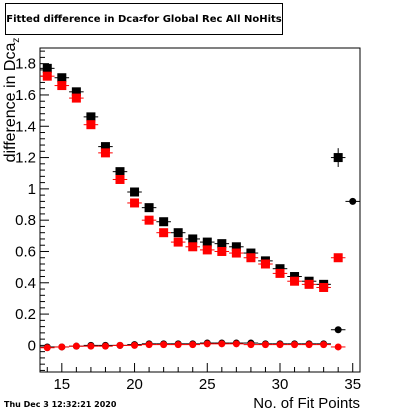 This screenshot has width=400, height=414. Describe the element at coordinates (61, 384) in the screenshot. I see `x-tick-label: 15` at that location.